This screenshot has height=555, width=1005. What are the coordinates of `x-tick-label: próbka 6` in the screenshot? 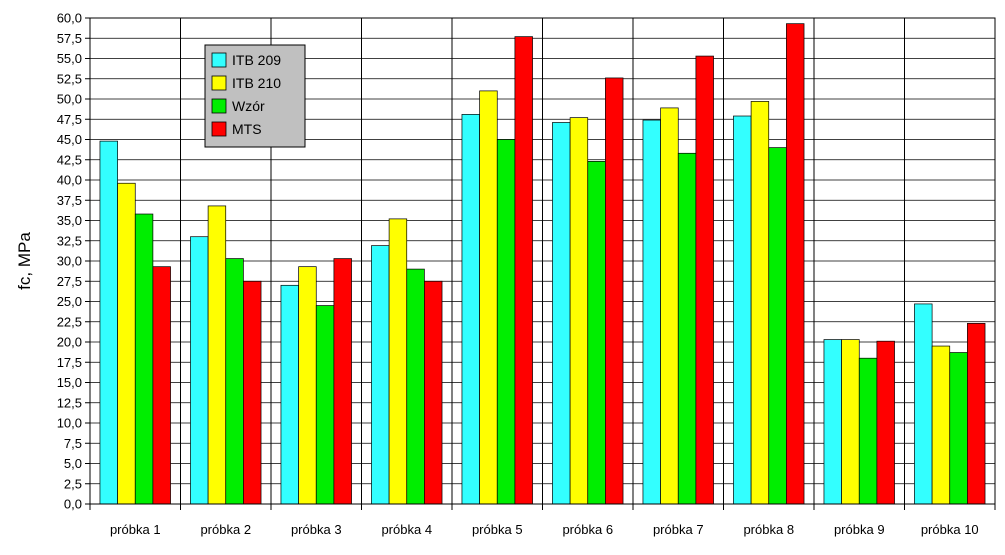 It's located at (587, 529).